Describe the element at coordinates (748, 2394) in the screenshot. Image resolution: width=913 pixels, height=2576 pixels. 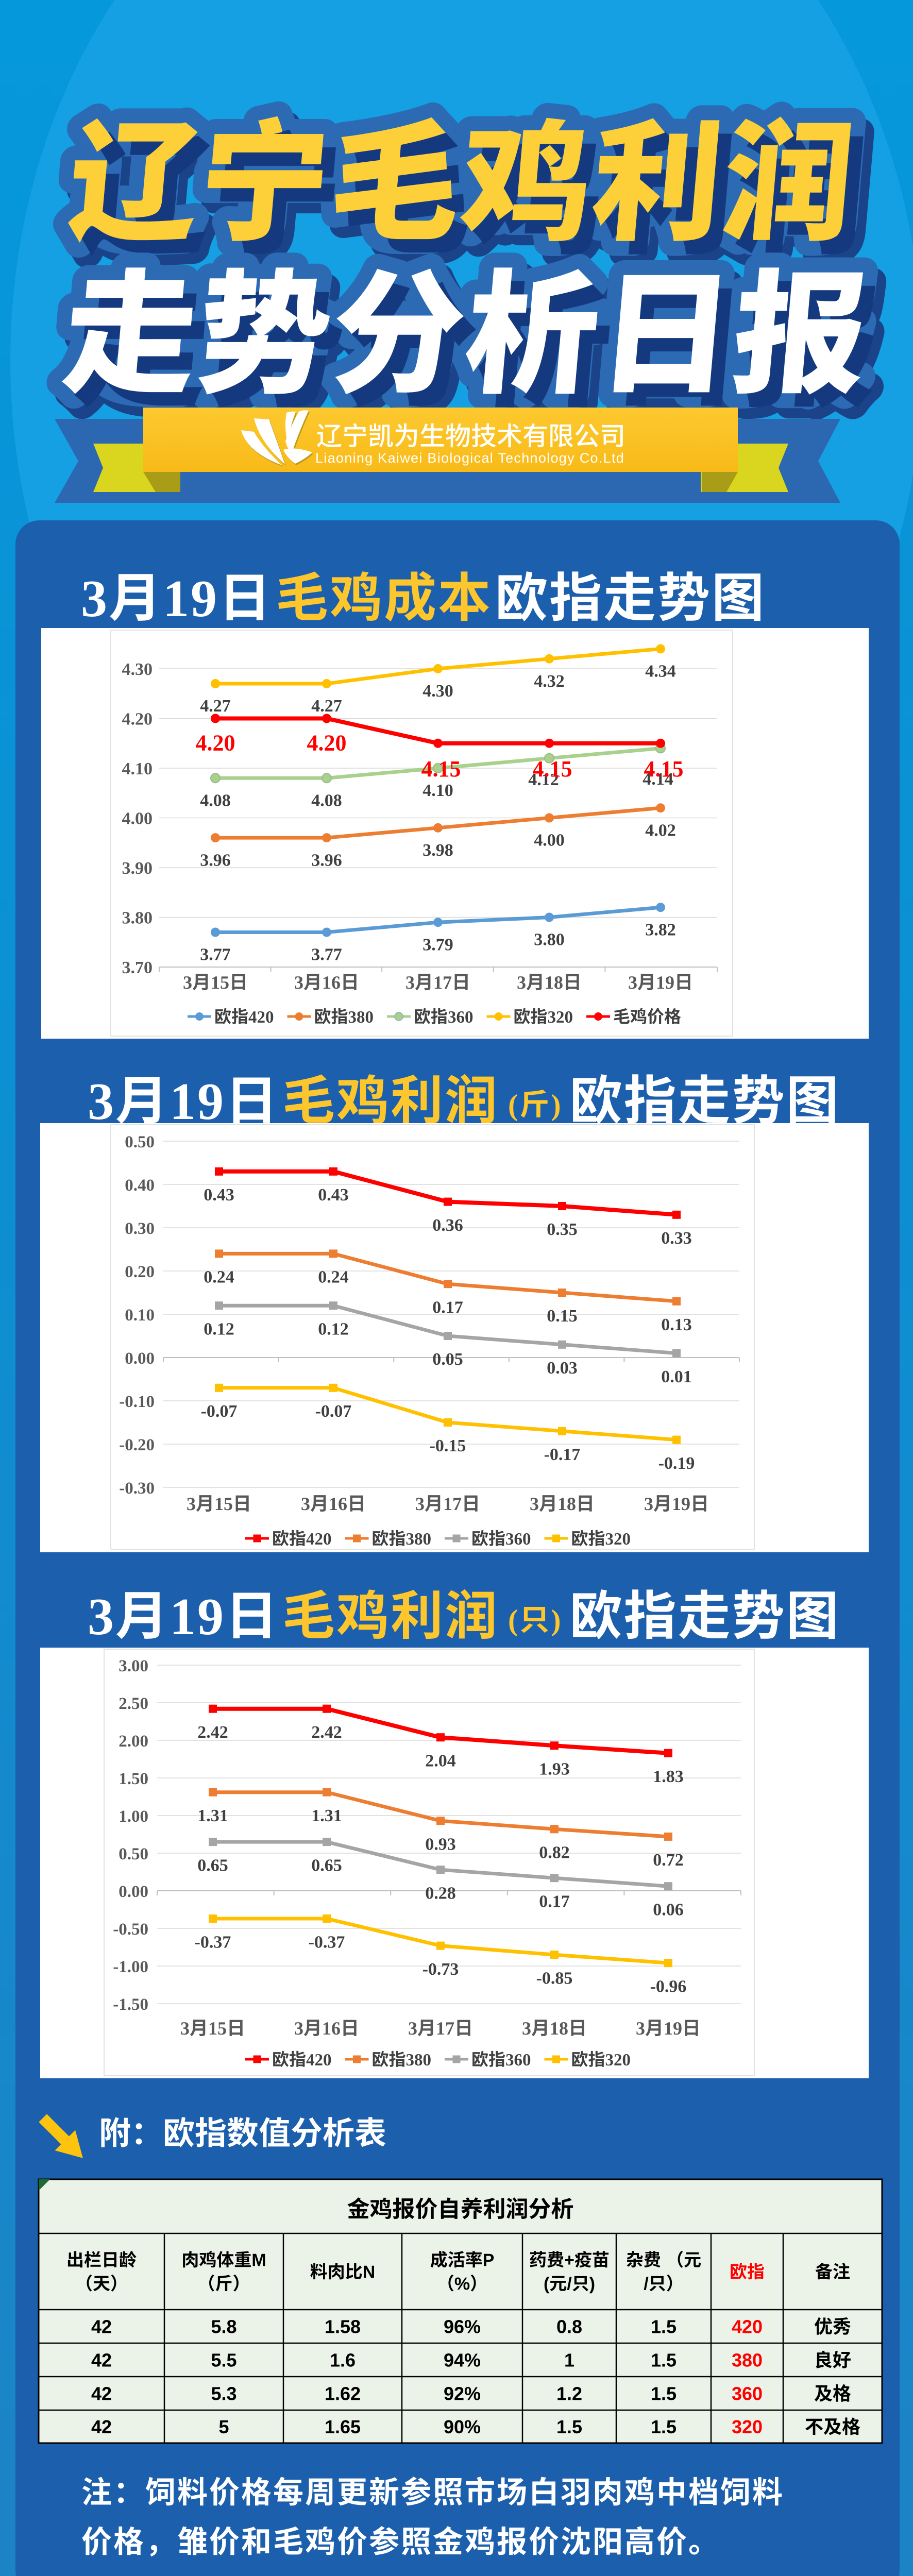
I see `svg-text: 360` at that location.